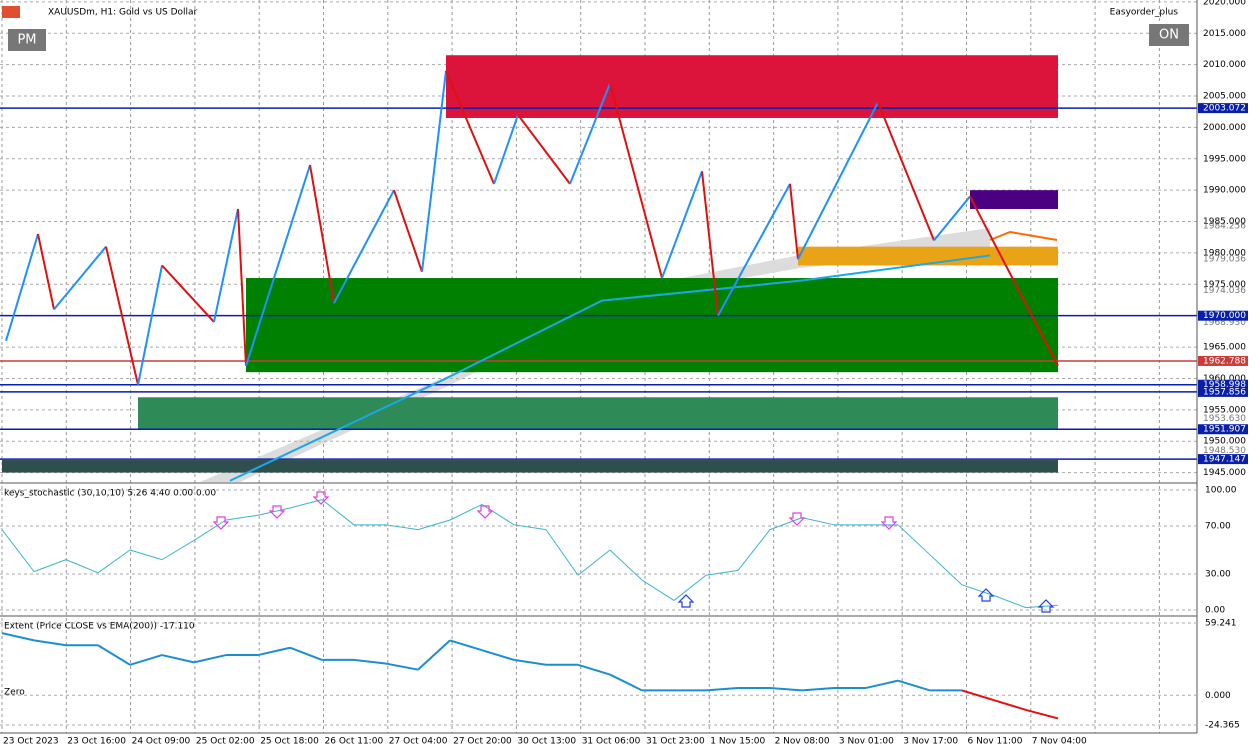  Describe the element at coordinates (1224, 159) in the screenshot. I see `y-tick-label: 1995.000` at that location.